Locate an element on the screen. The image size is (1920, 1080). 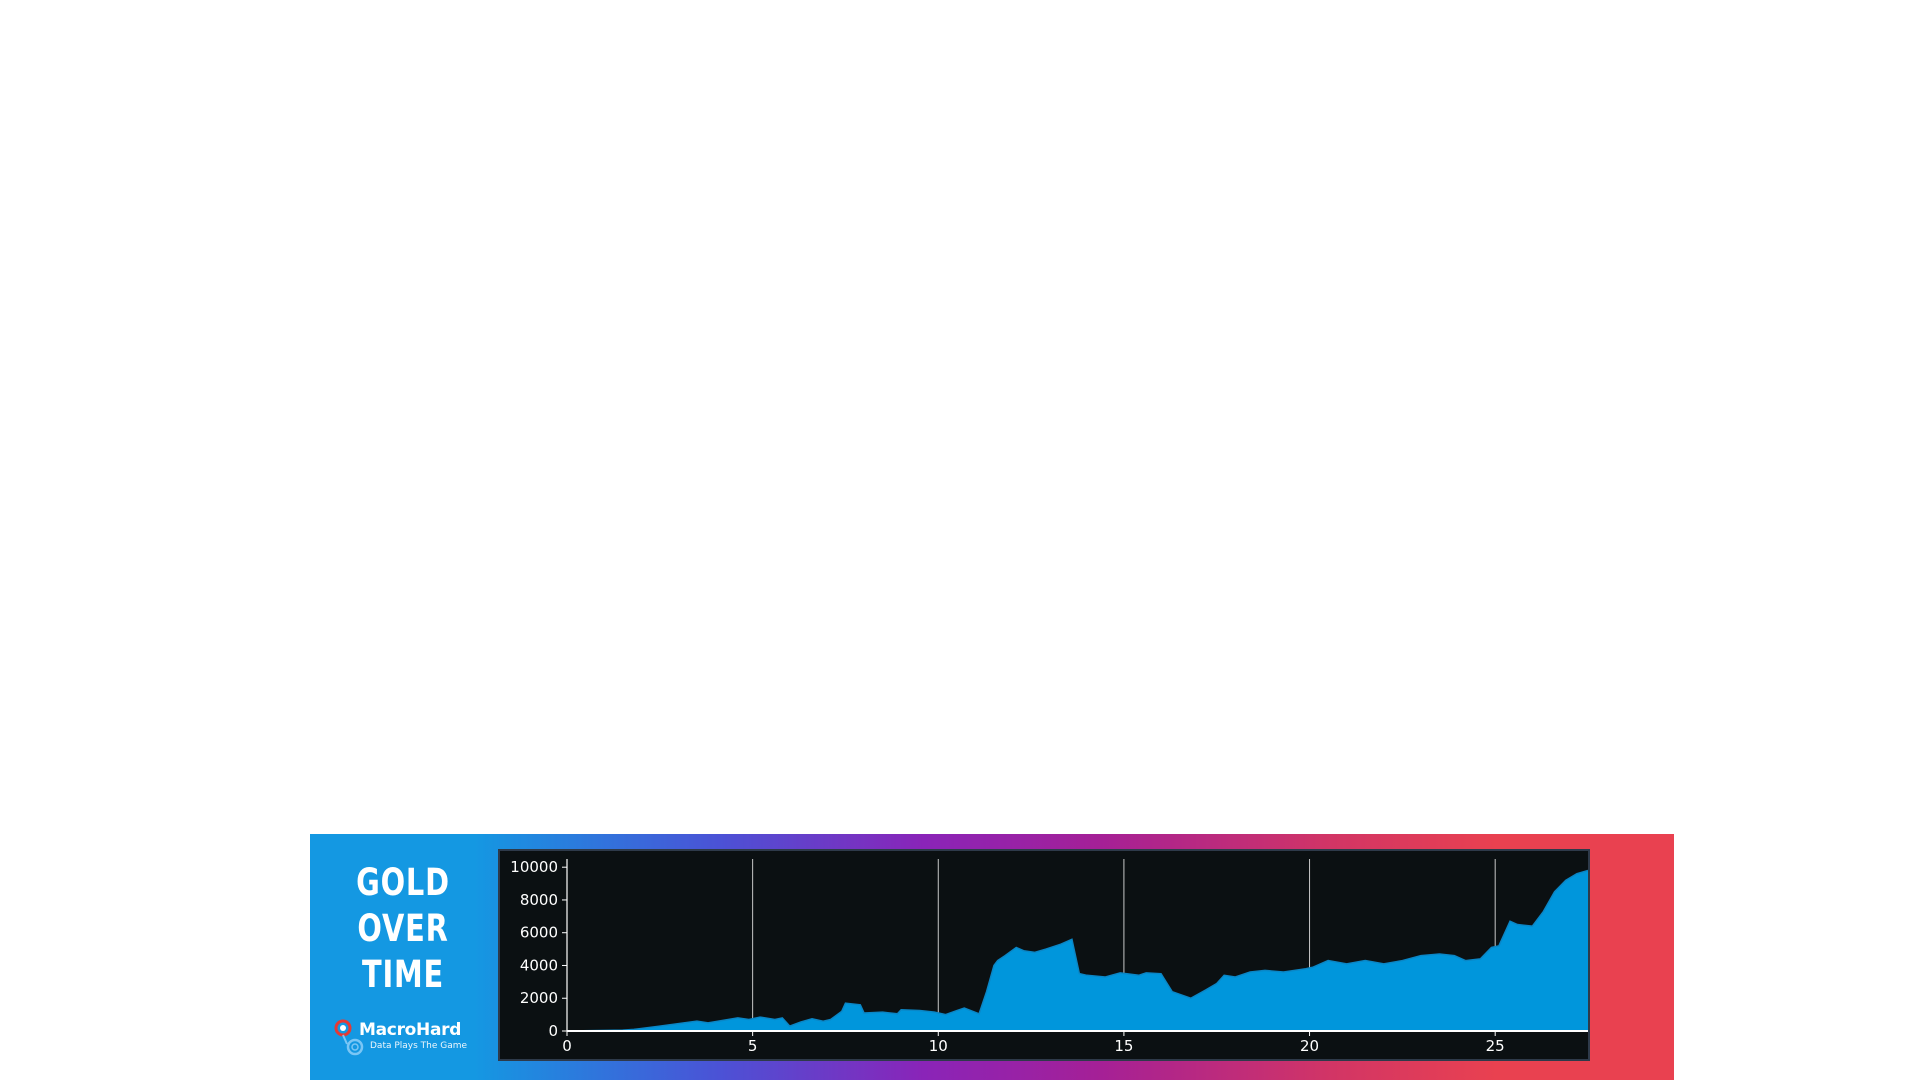
title-line-3: TIME is located at coordinates (403, 974).